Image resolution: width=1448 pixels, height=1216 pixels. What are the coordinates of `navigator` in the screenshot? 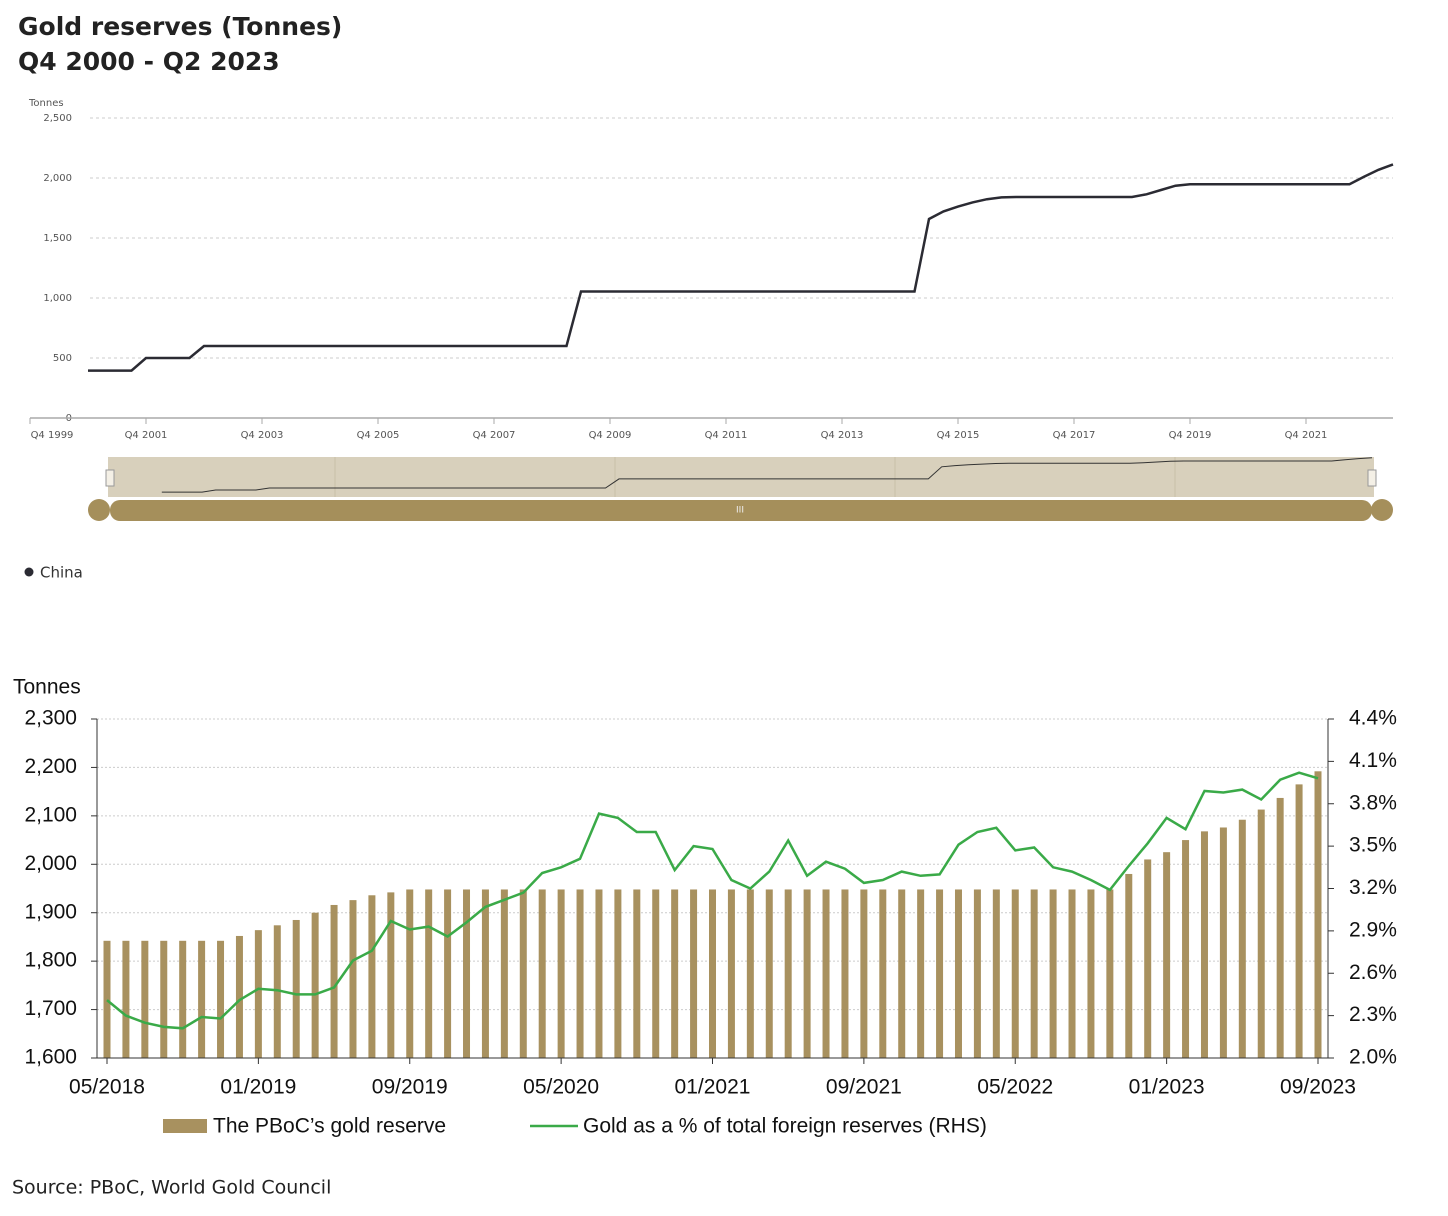 It's located at (741, 477).